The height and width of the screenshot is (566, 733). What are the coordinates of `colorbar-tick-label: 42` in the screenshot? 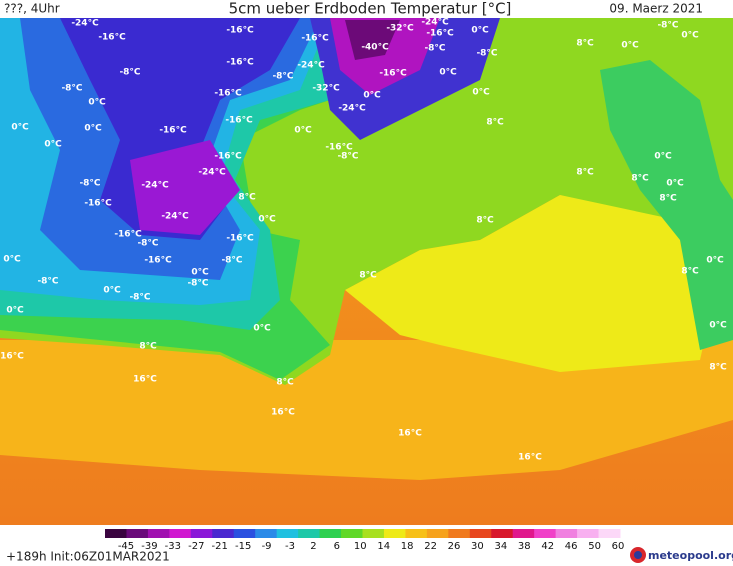 It's located at (547, 546).